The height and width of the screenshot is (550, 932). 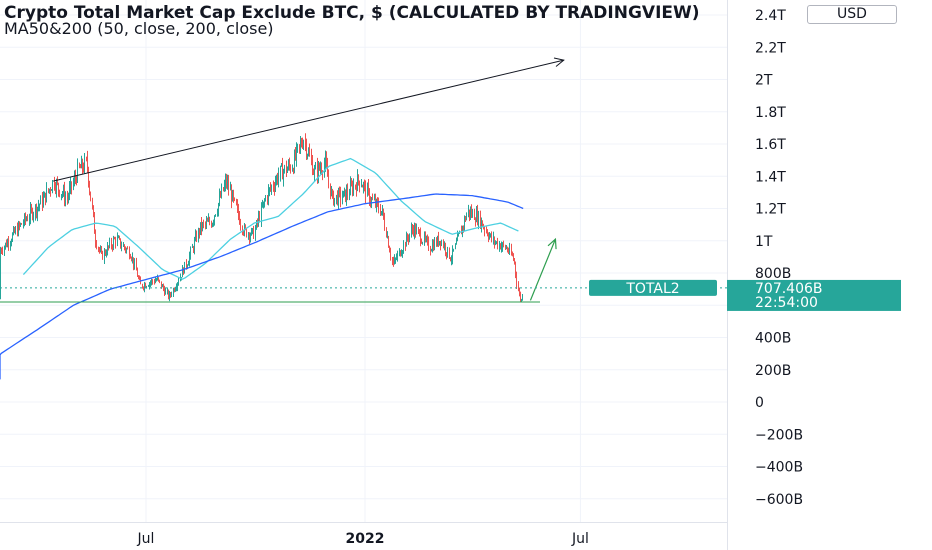 I want to click on price-tick-label: 200B, so click(x=773, y=371).